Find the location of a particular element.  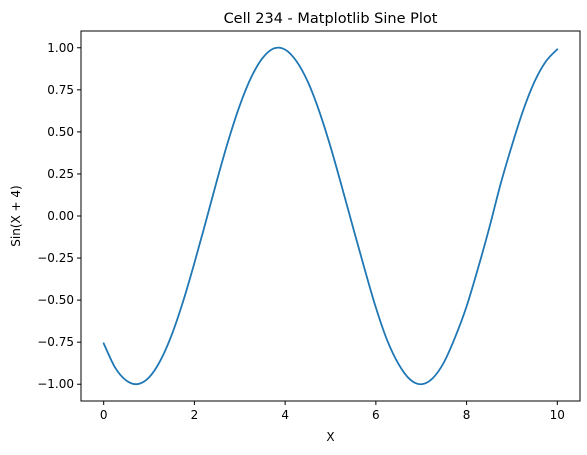

y-tick-label: 0.25 is located at coordinates (60, 174).